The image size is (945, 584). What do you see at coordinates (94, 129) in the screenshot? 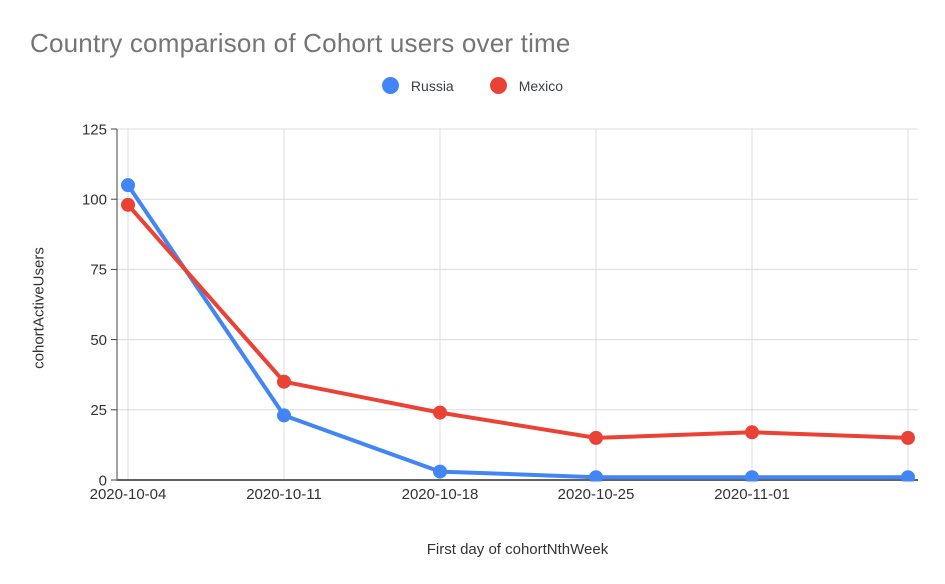
I see `y-tick-label: 125` at bounding box center [94, 129].